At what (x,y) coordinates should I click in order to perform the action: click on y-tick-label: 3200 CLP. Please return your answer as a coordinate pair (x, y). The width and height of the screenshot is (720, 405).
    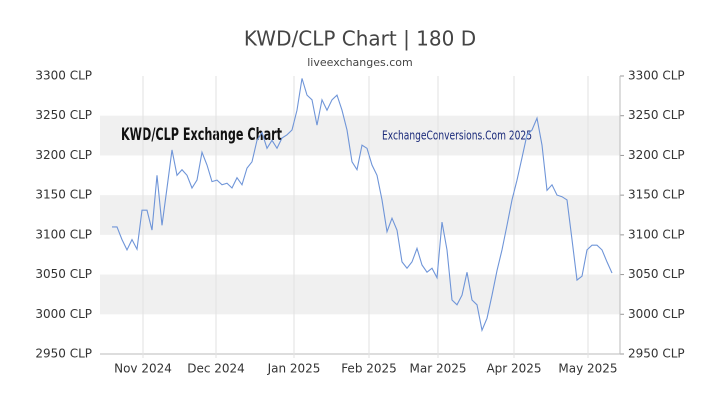
    Looking at the image, I should click on (63, 155).